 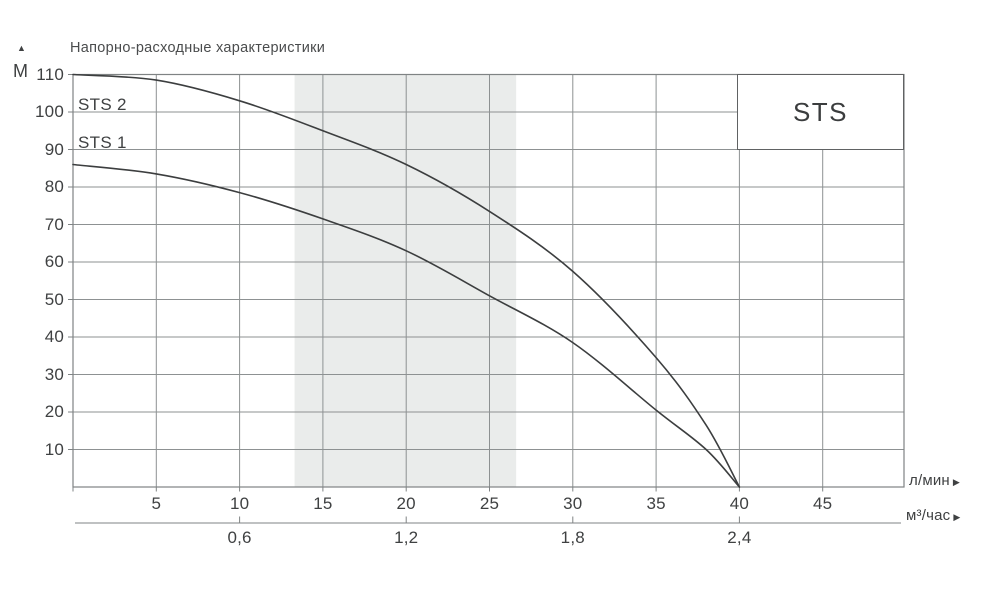 I want to click on x-tick-label: 35, so click(x=656, y=503).